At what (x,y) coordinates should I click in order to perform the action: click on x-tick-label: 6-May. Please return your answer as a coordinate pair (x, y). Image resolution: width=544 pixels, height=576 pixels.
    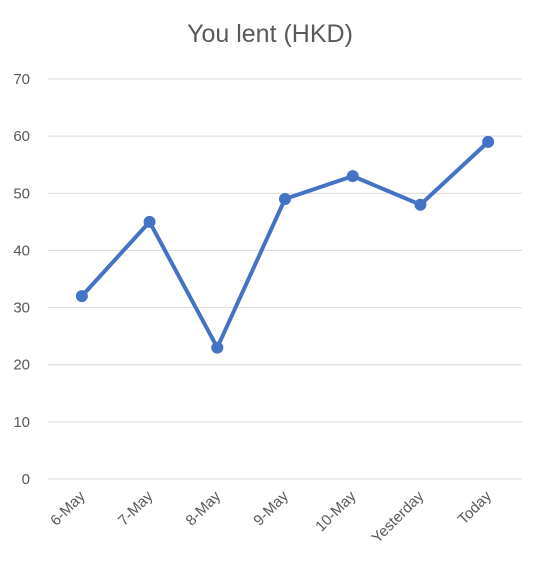
    Looking at the image, I should click on (68, 508).